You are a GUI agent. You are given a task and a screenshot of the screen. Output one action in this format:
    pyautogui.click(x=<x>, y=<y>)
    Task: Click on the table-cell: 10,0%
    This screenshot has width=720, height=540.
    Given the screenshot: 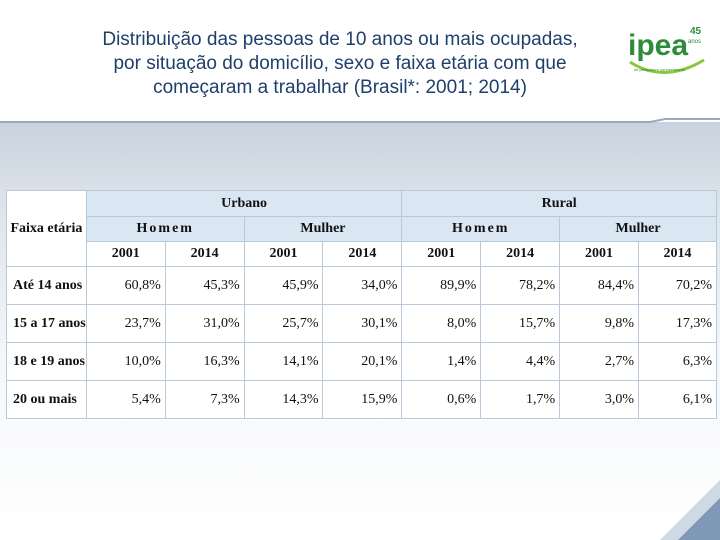 What is the action you would take?
    pyautogui.click(x=125, y=361)
    